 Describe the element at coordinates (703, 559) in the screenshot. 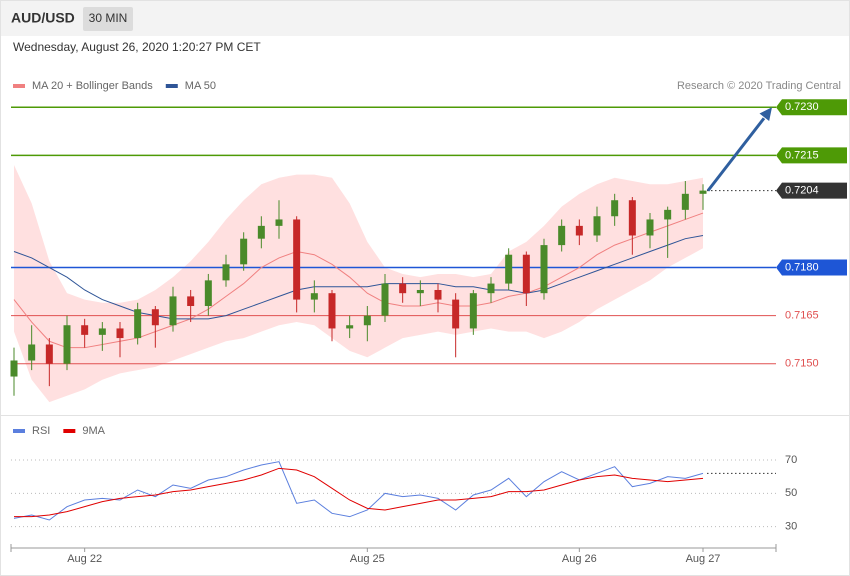

I see `x-tick-label: Aug 27` at that location.